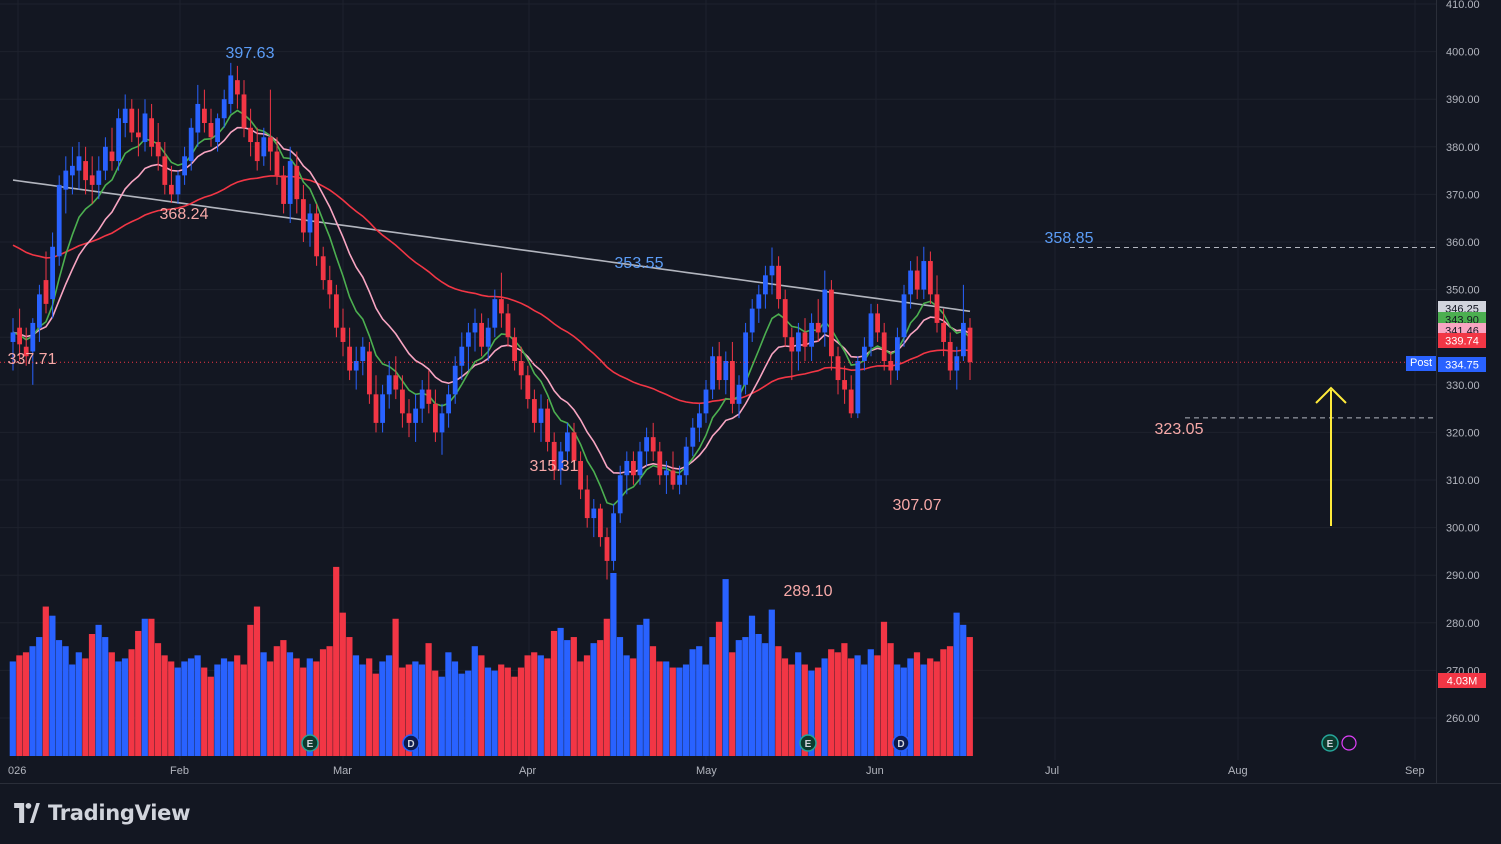 Image resolution: width=1501 pixels, height=844 pixels. I want to click on price-label-bg, so click(1462, 364).